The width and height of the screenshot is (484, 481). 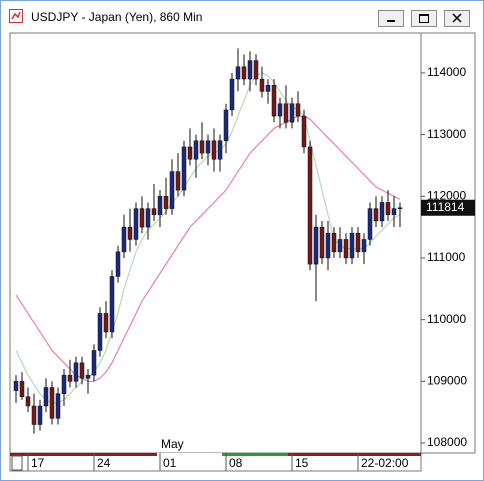 What do you see at coordinates (446, 319) in the screenshot?
I see `y-tick-label: 110000` at bounding box center [446, 319].